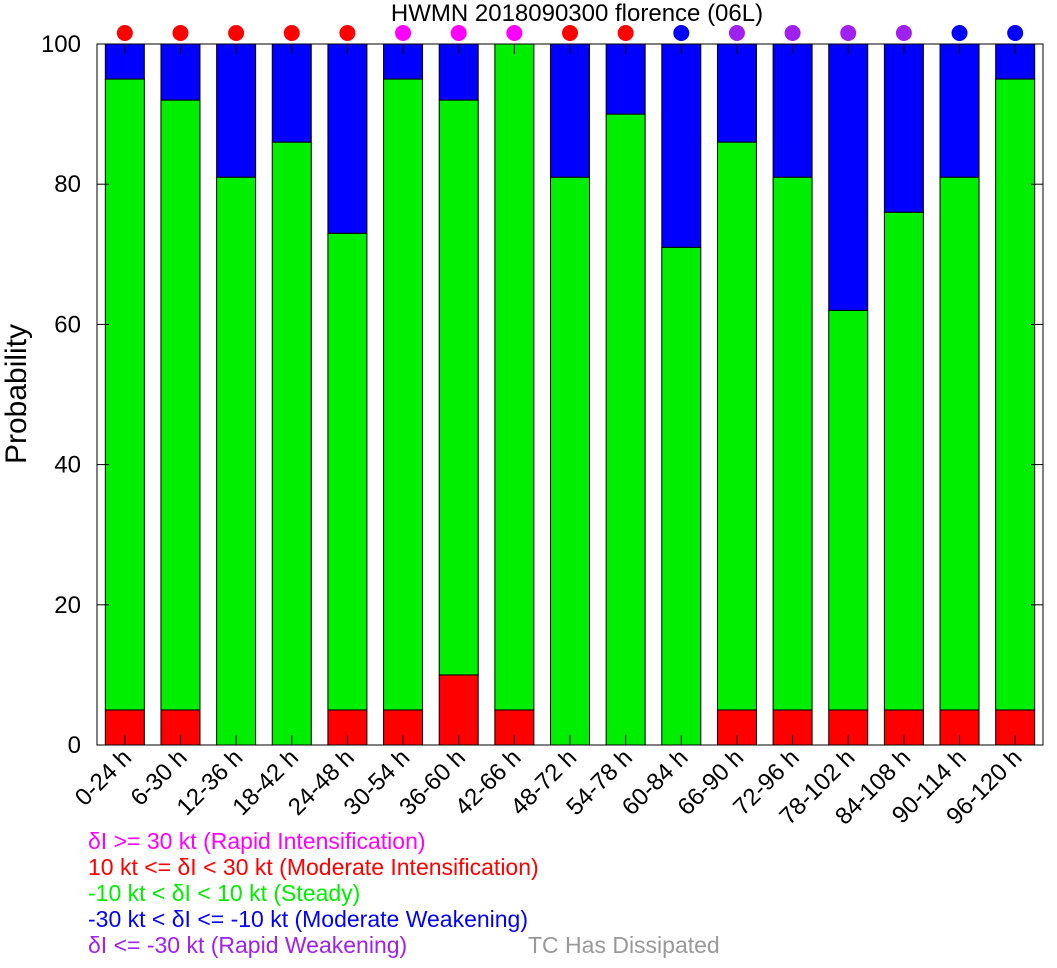 The width and height of the screenshot is (1057, 968). Describe the element at coordinates (67, 324) in the screenshot. I see `y-tick-label: 60` at that location.